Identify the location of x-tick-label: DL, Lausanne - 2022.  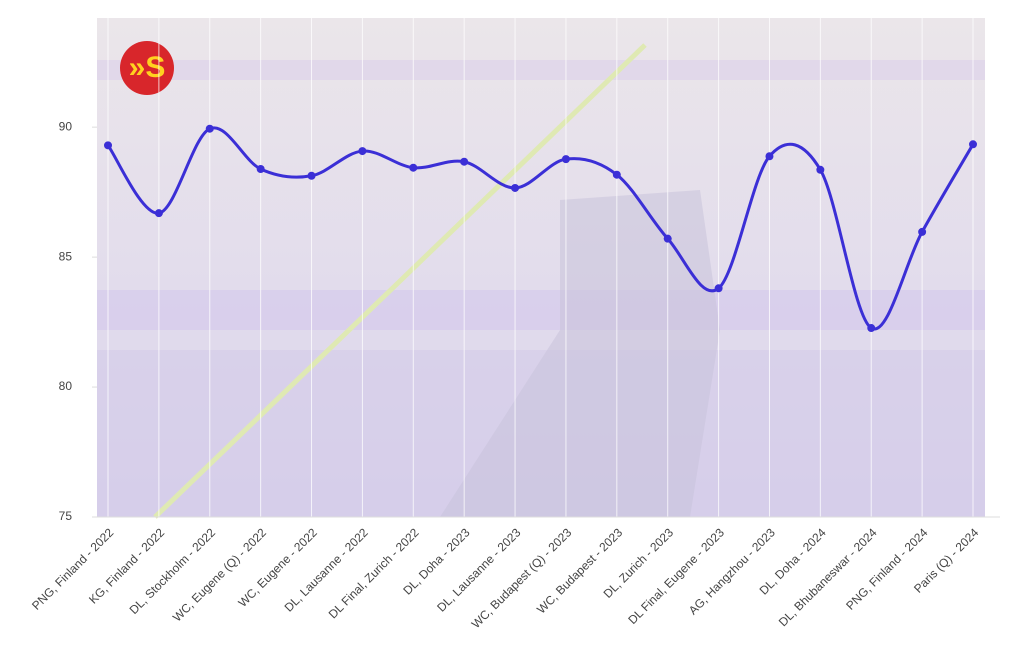
(326, 569).